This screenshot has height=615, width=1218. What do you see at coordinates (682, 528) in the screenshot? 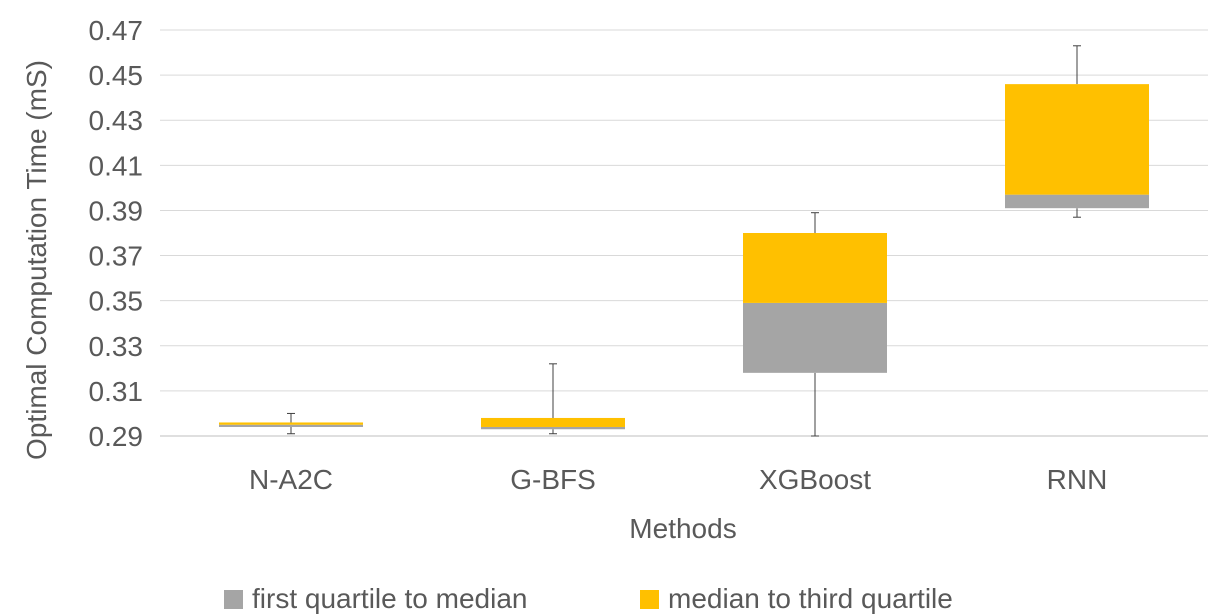
I see `x-axis-title: Methods` at bounding box center [682, 528].